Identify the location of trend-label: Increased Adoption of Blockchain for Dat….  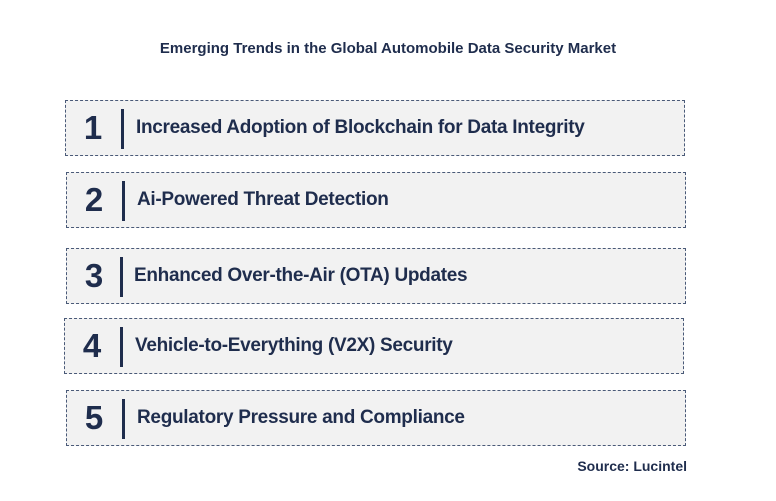
(360, 127).